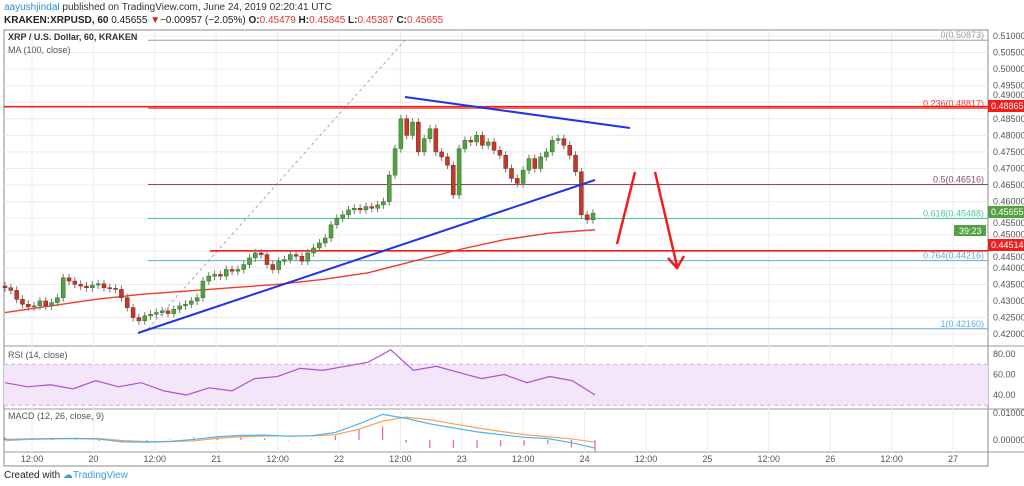 The image size is (1024, 486). What do you see at coordinates (39, 50) in the screenshot?
I see `ma-legend: MA (100, close)` at bounding box center [39, 50].